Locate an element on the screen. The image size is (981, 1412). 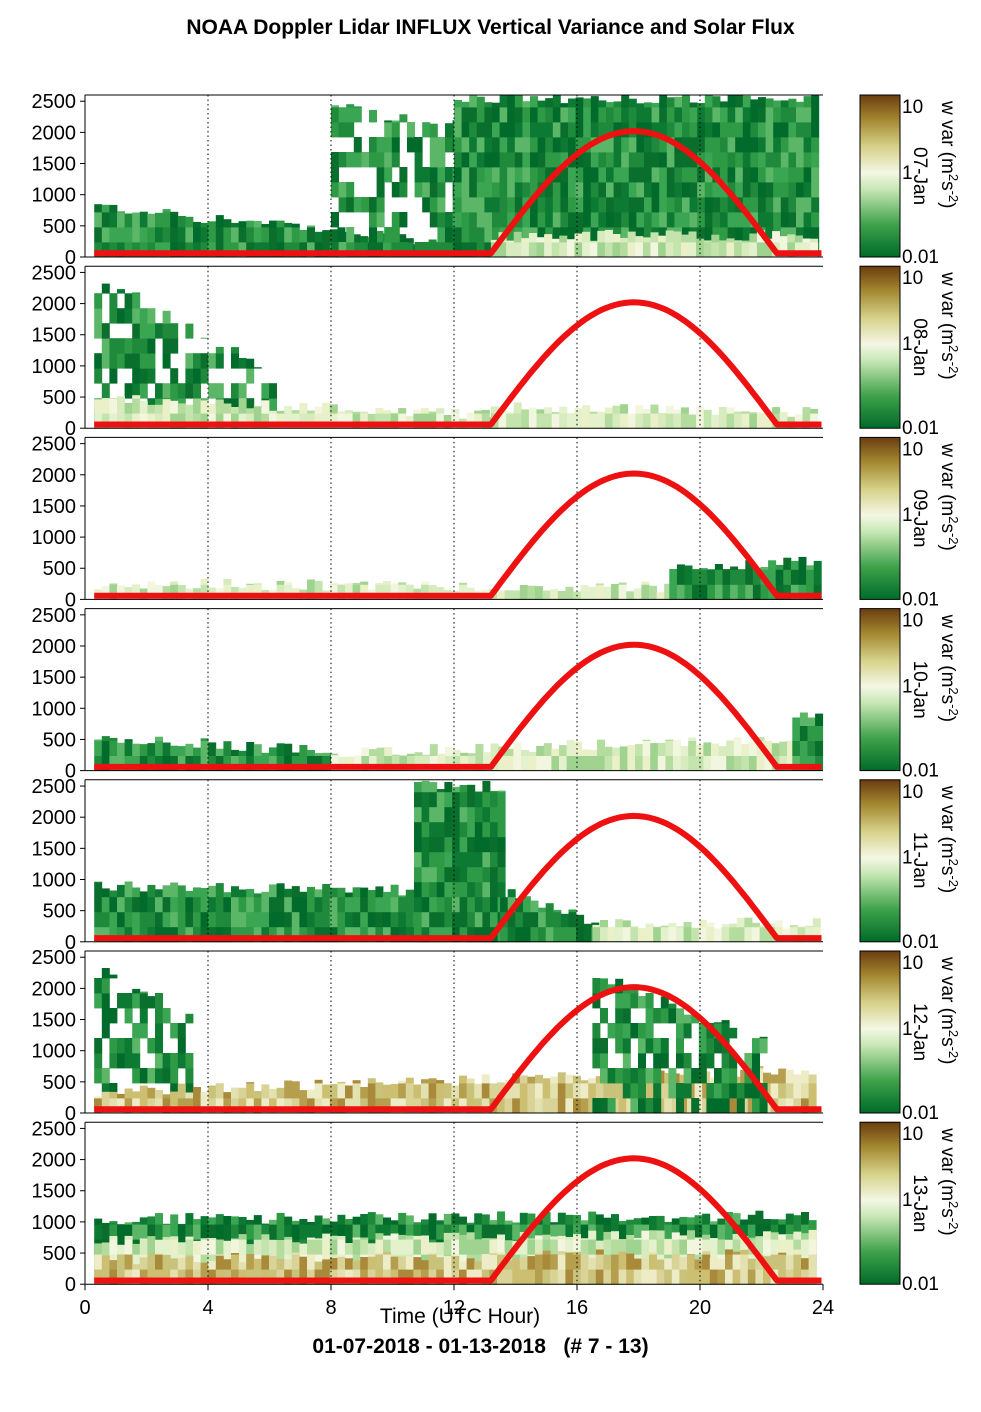
x-tick-label: 12 is located at coordinates (454, 1308).